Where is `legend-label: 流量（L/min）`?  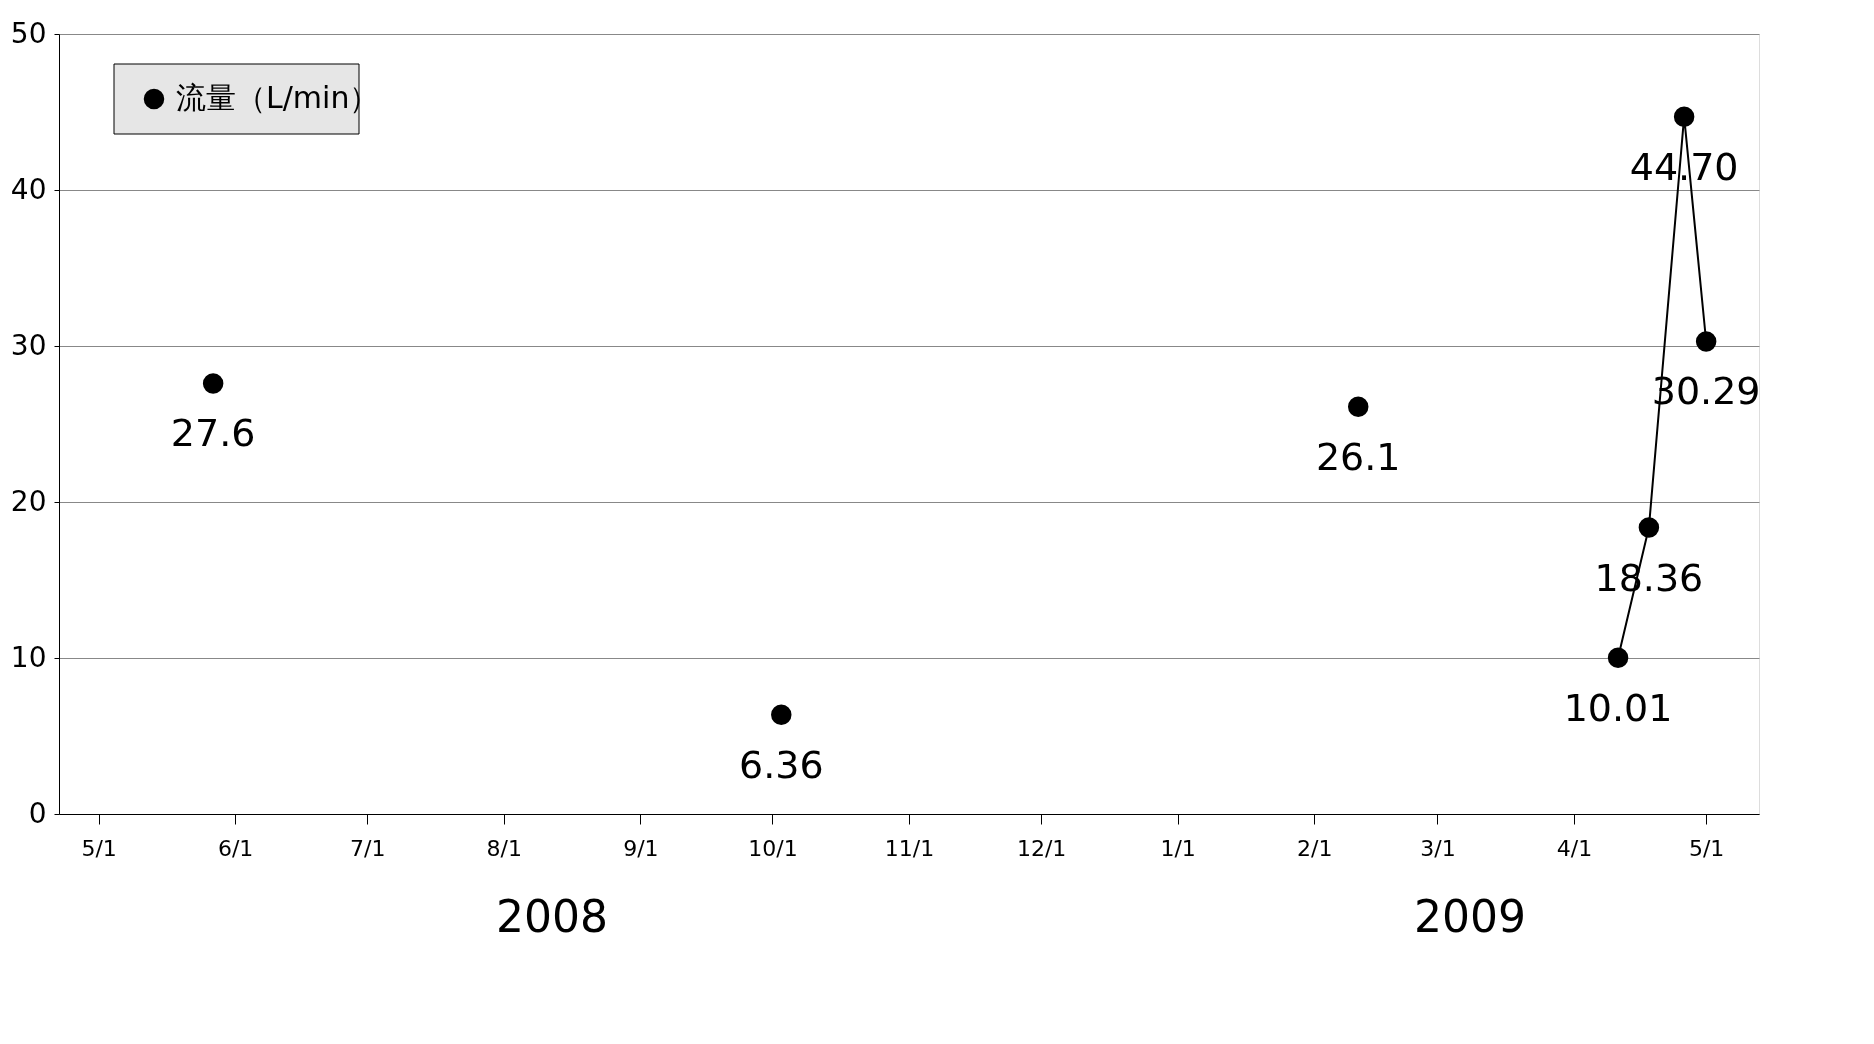
legend-label: 流量（L/min） is located at coordinates (278, 97).